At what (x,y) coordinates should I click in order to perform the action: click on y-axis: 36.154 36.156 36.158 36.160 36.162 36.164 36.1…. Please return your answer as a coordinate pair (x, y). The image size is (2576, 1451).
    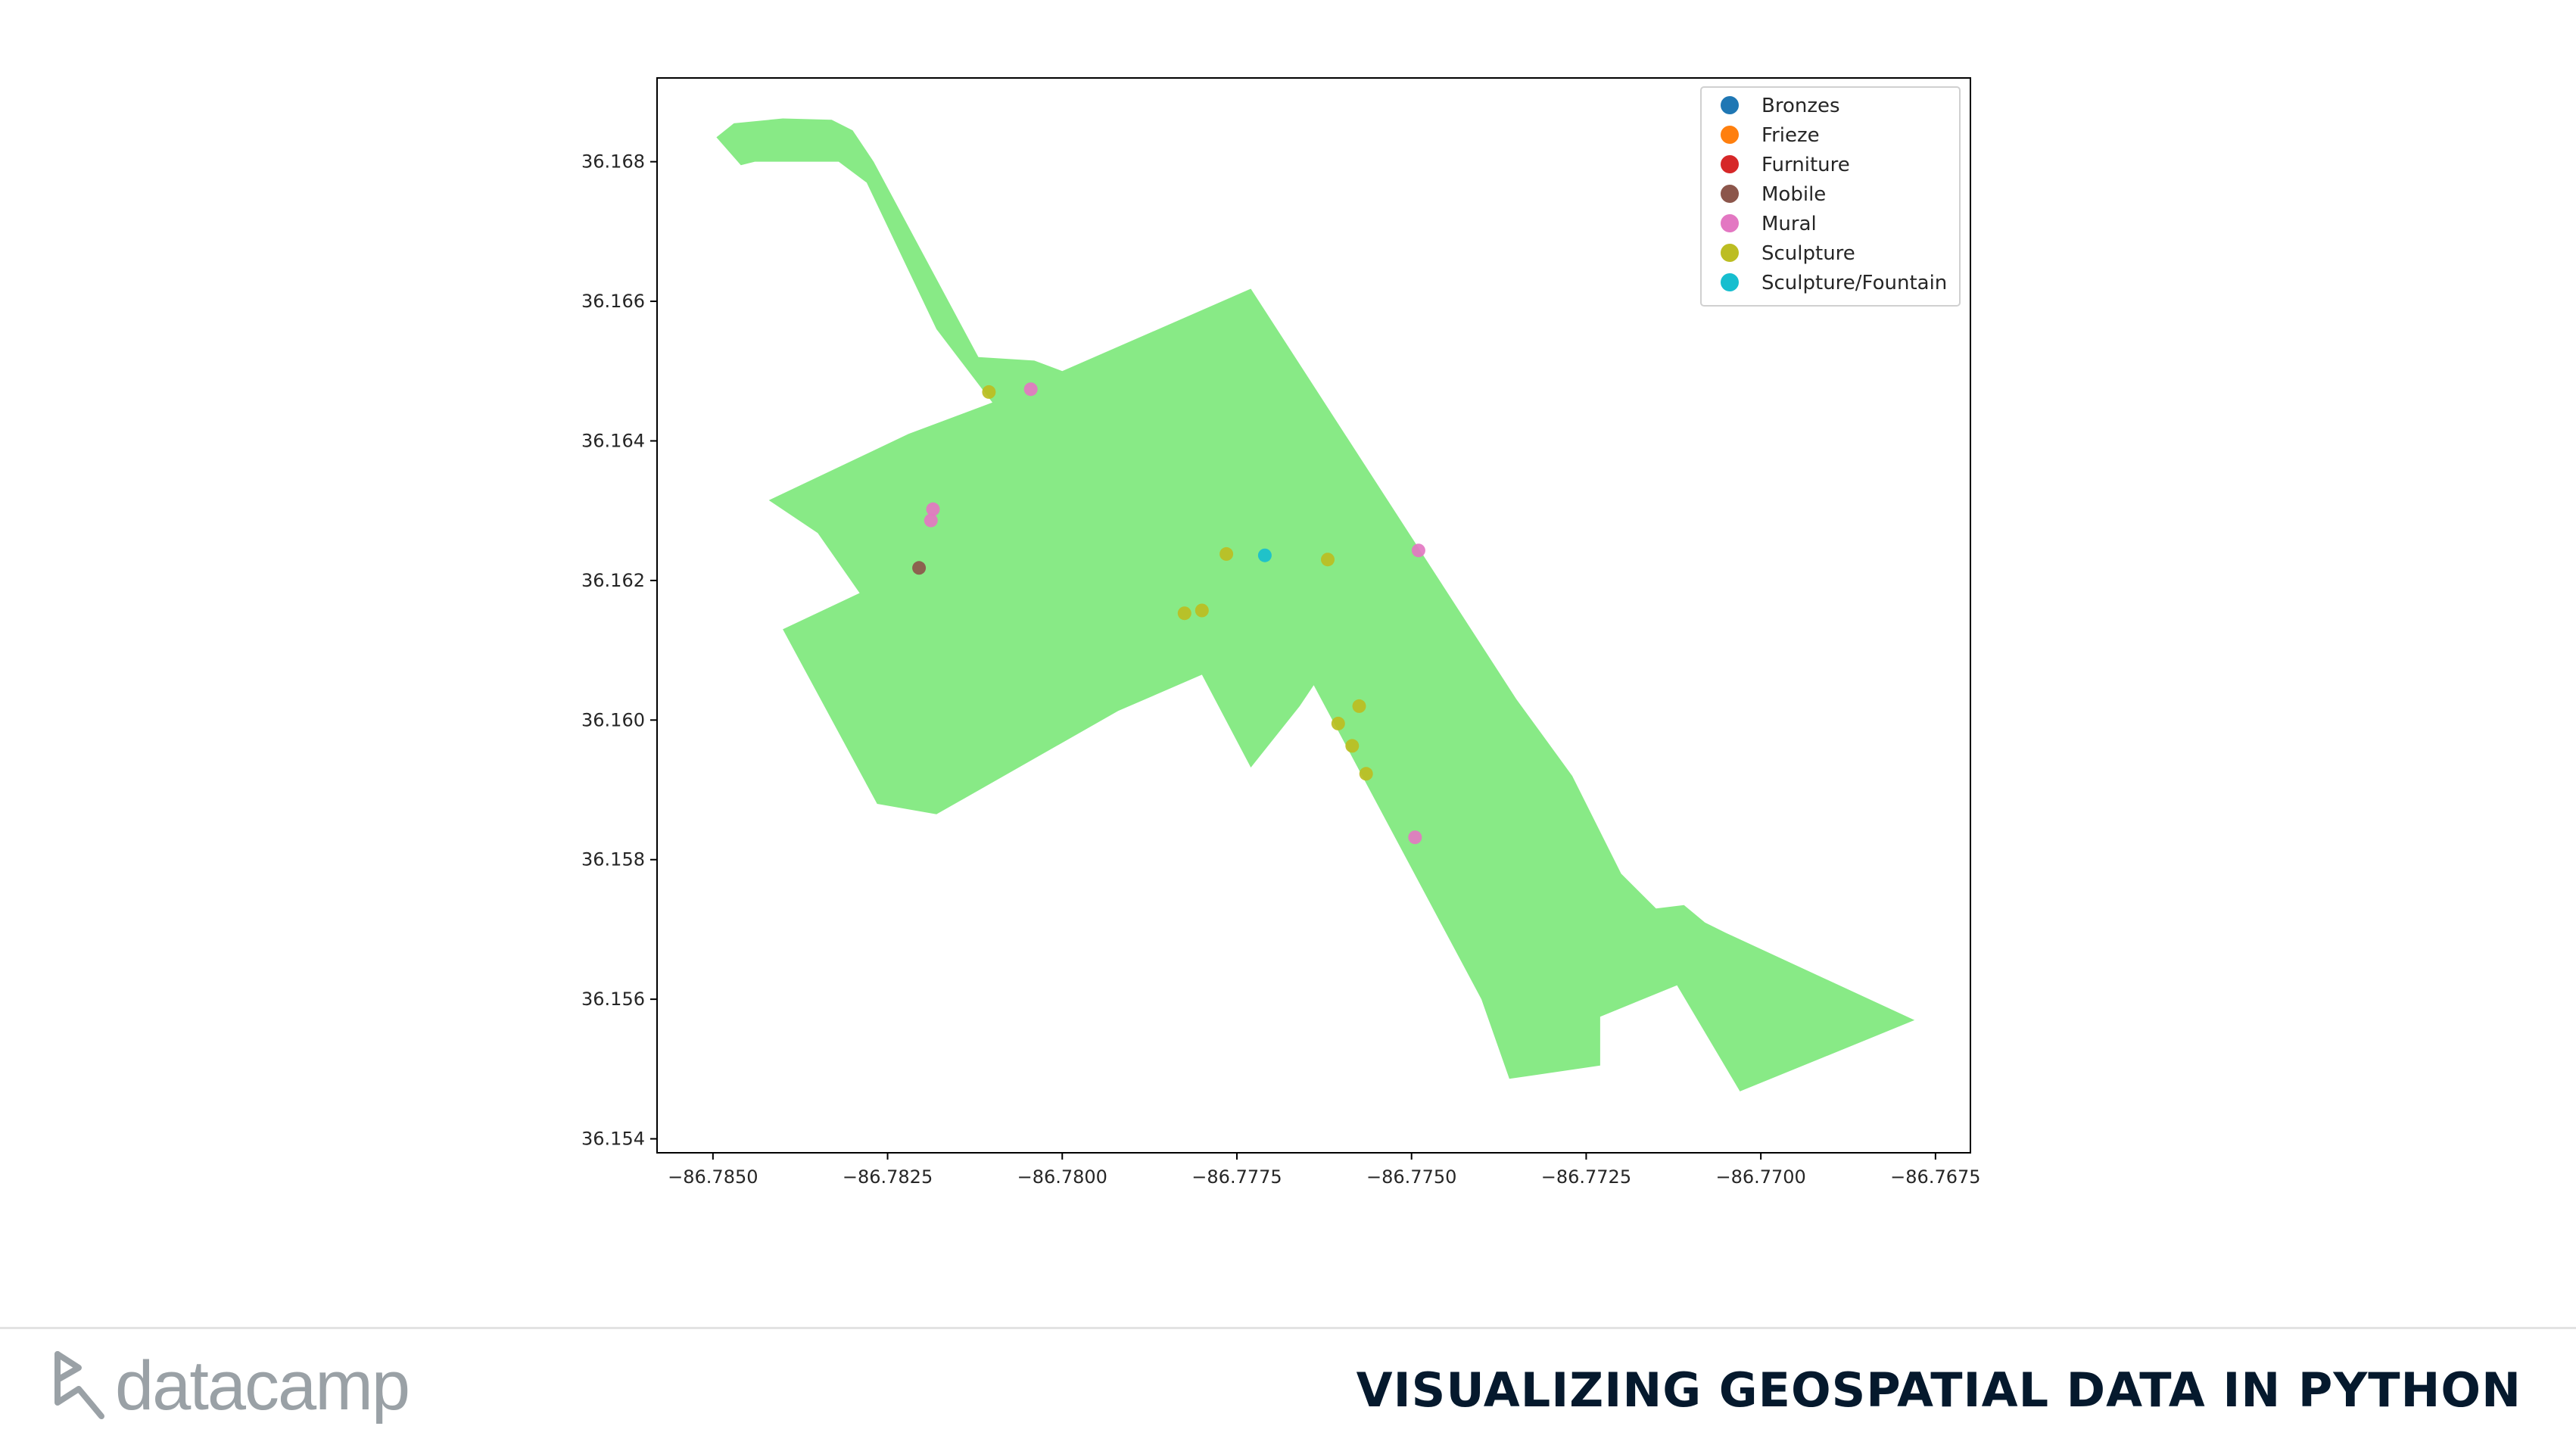
    Looking at the image, I should click on (619, 650).